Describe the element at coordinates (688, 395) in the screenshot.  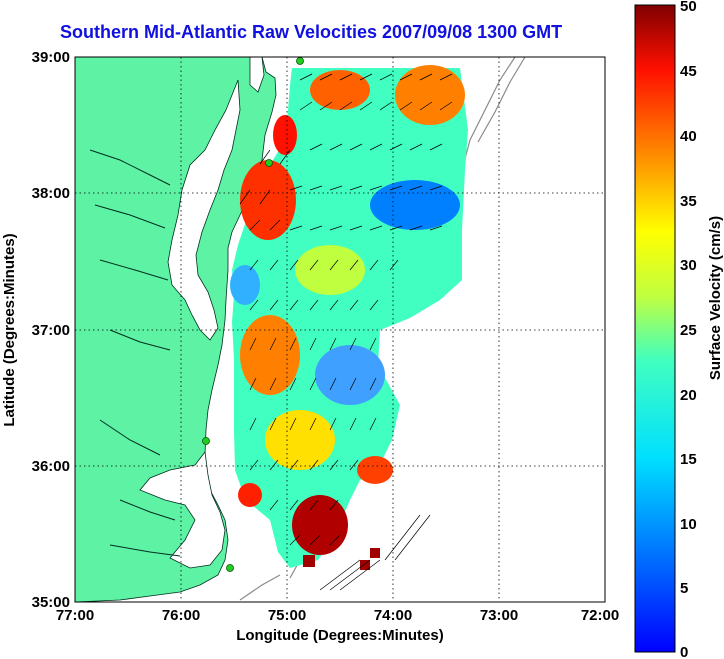
I see `colorbar-tick-label: 20` at that location.